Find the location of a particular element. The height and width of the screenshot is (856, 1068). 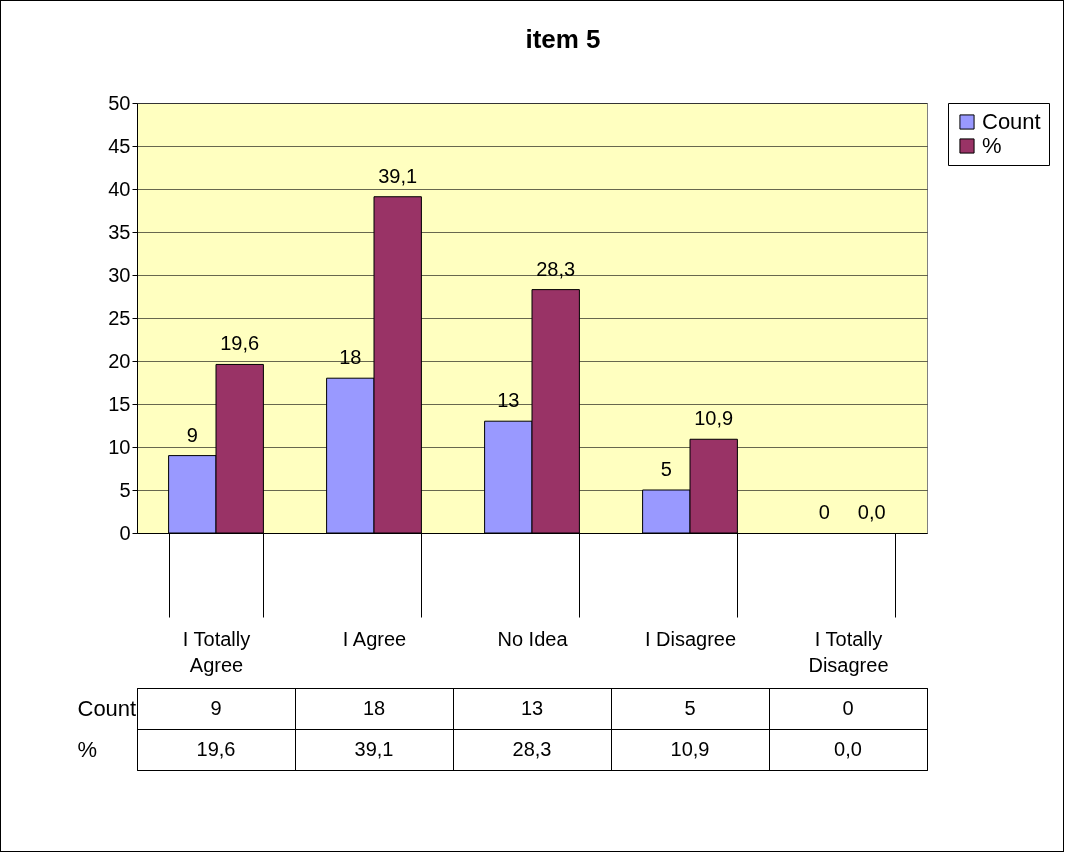

text: 0 is located at coordinates (824, 512).